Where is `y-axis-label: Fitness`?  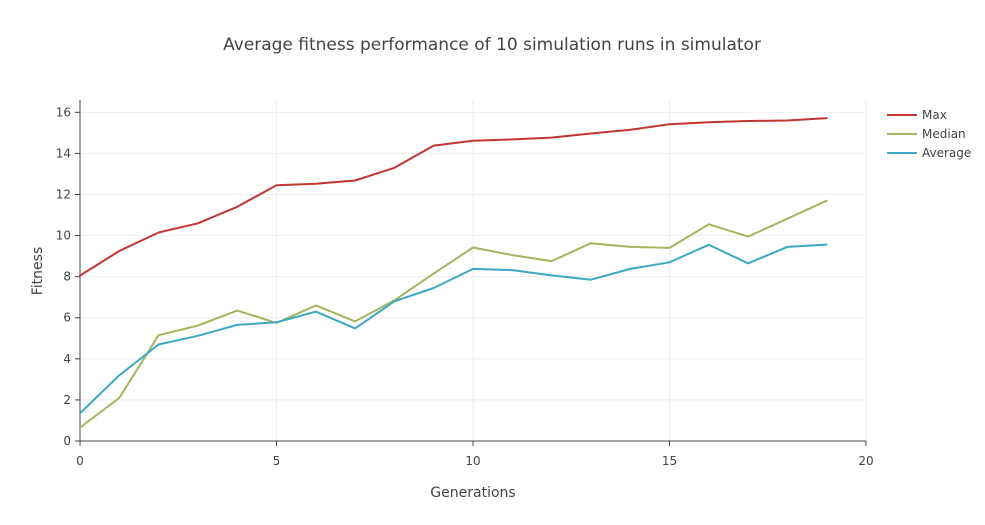 y-axis-label: Fitness is located at coordinates (38, 271).